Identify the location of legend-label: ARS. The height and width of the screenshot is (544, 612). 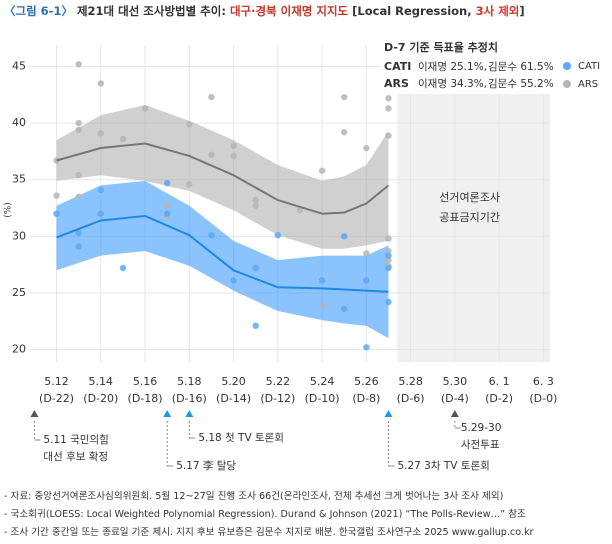
(588, 84).